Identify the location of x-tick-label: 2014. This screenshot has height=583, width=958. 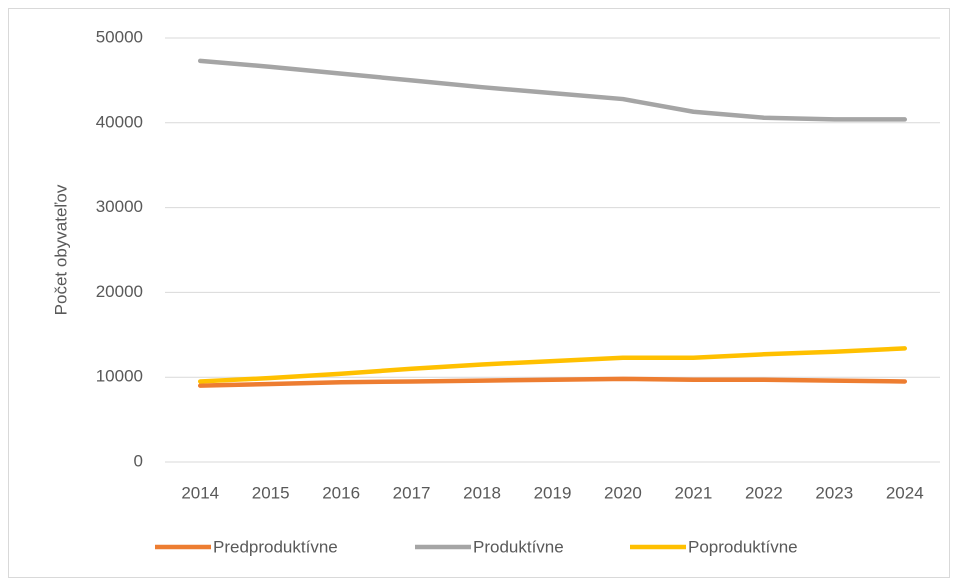
(200, 492).